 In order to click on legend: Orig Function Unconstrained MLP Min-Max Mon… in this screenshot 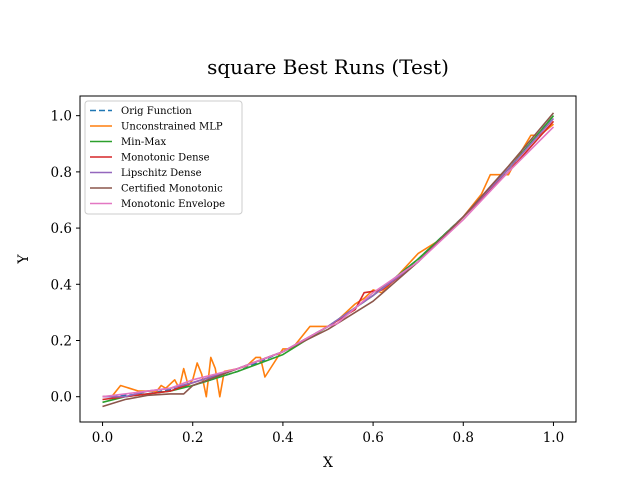, I will do `click(163, 157)`.